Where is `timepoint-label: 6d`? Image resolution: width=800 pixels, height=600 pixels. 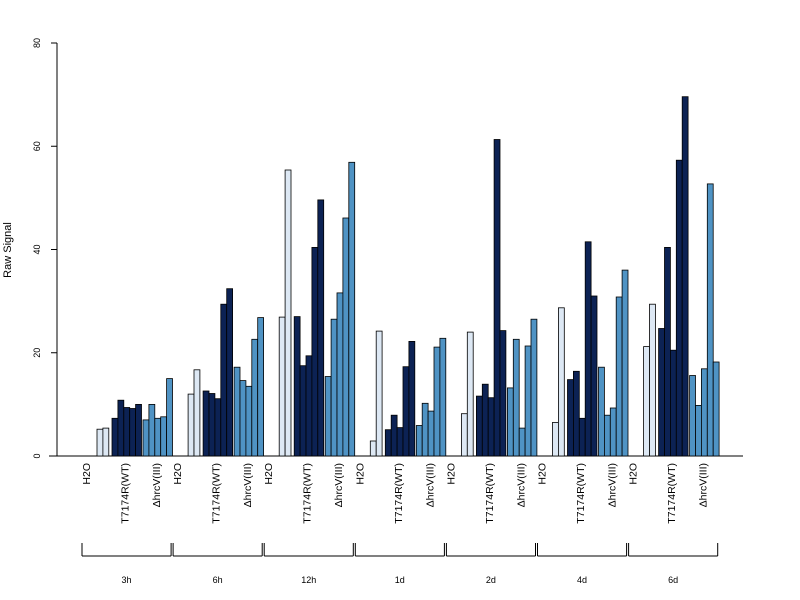 timepoint-label: 6d is located at coordinates (673, 580).